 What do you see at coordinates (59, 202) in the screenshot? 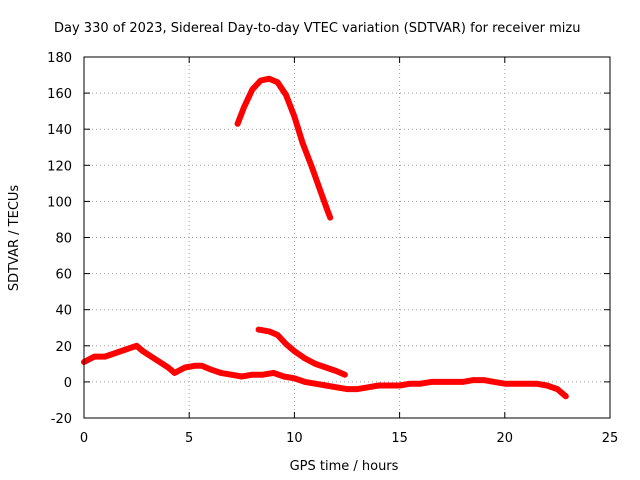
I see `y-tick-label: 100` at bounding box center [59, 202].